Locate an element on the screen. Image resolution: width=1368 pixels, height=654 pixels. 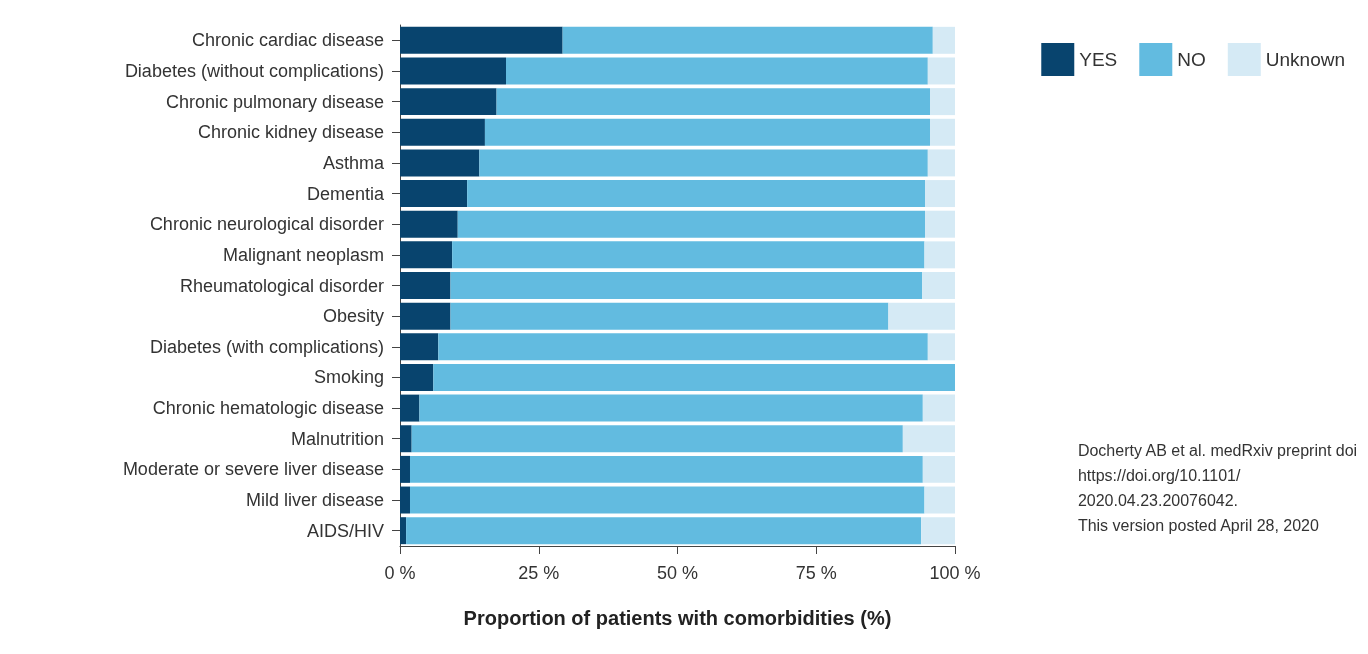
y-tick-label: Chronic pulmonary disease is located at coordinates (274, 101).